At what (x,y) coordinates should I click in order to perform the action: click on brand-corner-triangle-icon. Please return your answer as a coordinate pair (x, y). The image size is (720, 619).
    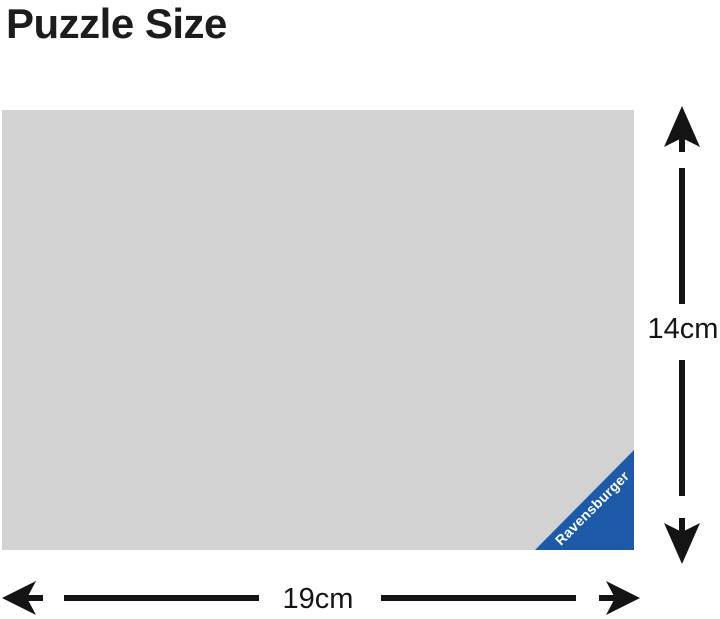
    Looking at the image, I should click on (584, 500).